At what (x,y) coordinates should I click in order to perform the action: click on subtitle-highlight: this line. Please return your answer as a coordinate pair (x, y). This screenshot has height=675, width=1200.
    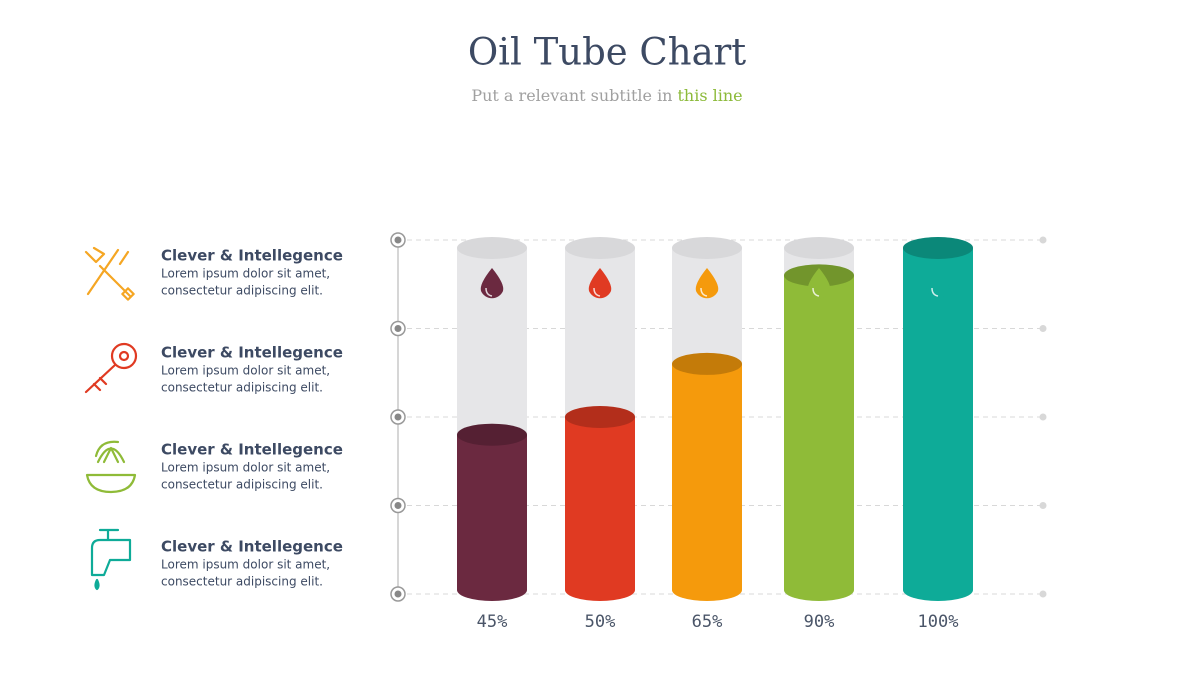
    Looking at the image, I should click on (709, 95).